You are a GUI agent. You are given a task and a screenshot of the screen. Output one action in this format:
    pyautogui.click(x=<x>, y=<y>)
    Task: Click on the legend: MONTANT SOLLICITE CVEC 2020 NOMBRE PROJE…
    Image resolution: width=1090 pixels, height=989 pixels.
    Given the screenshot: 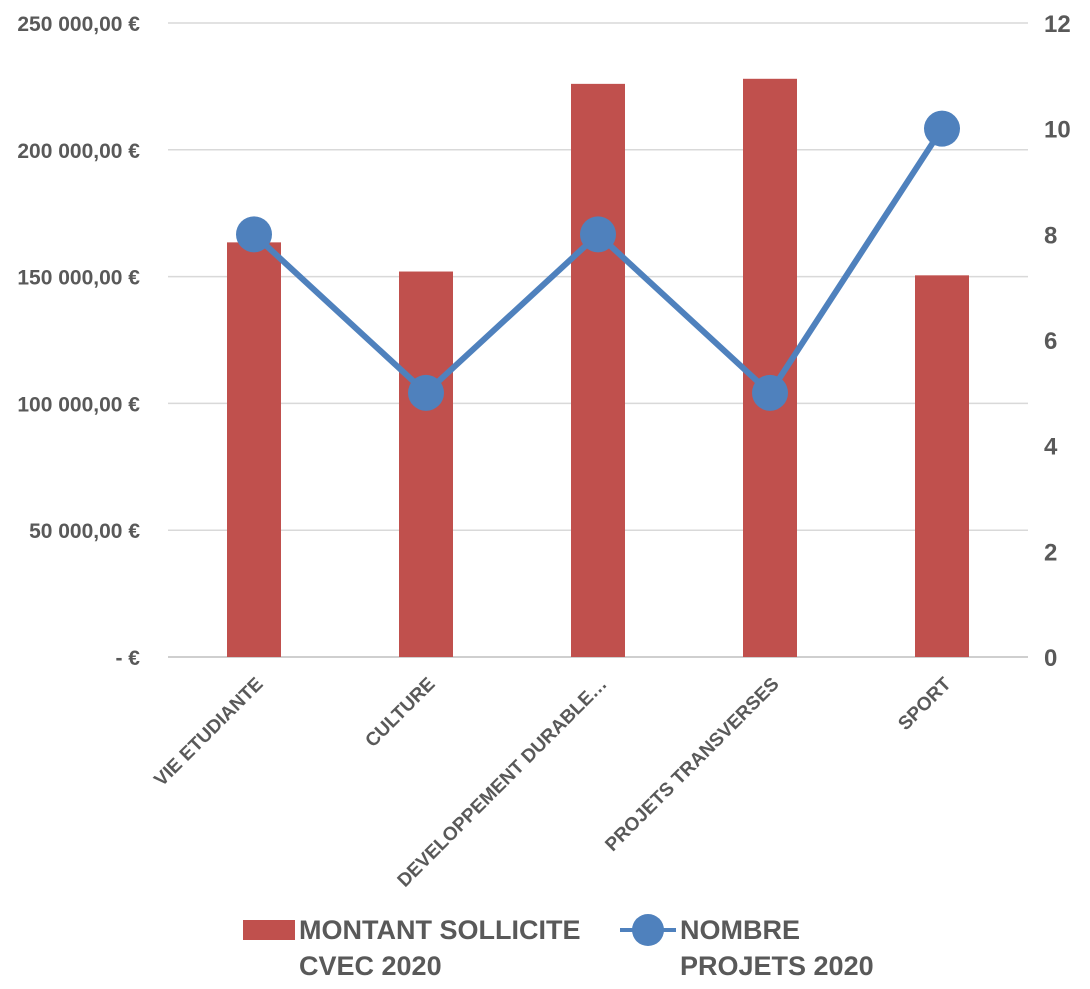 What is the action you would take?
    pyautogui.click(x=545, y=947)
    